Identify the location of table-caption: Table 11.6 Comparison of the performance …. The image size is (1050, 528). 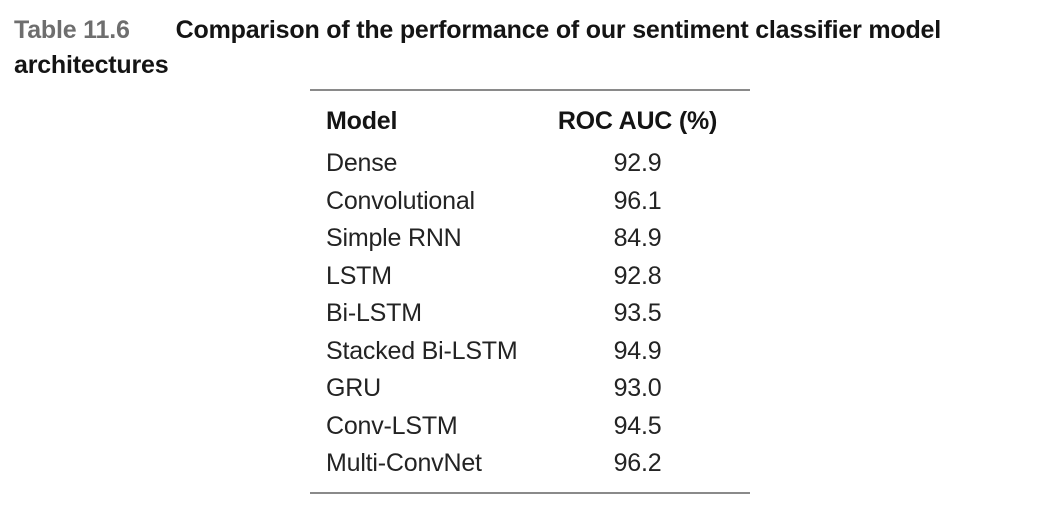
(519, 48).